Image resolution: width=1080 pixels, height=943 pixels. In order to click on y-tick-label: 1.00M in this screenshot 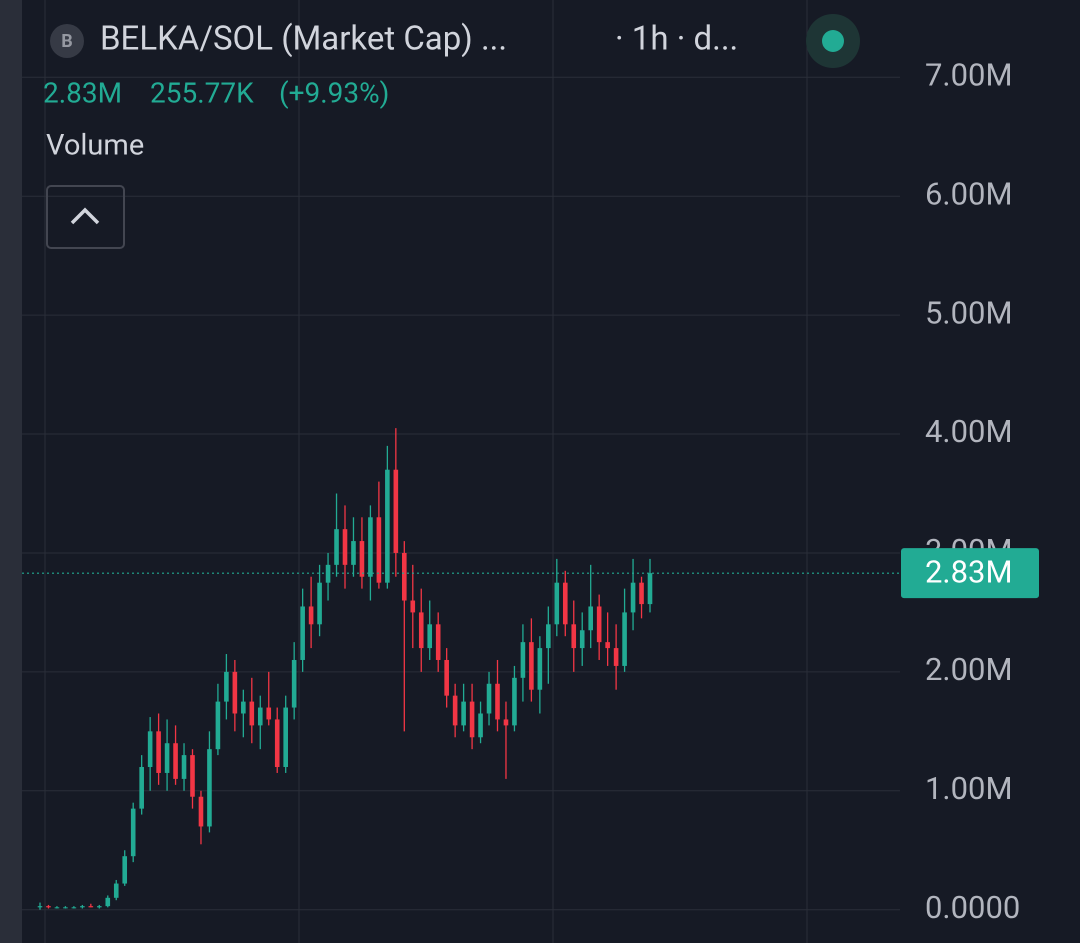, I will do `click(969, 788)`.